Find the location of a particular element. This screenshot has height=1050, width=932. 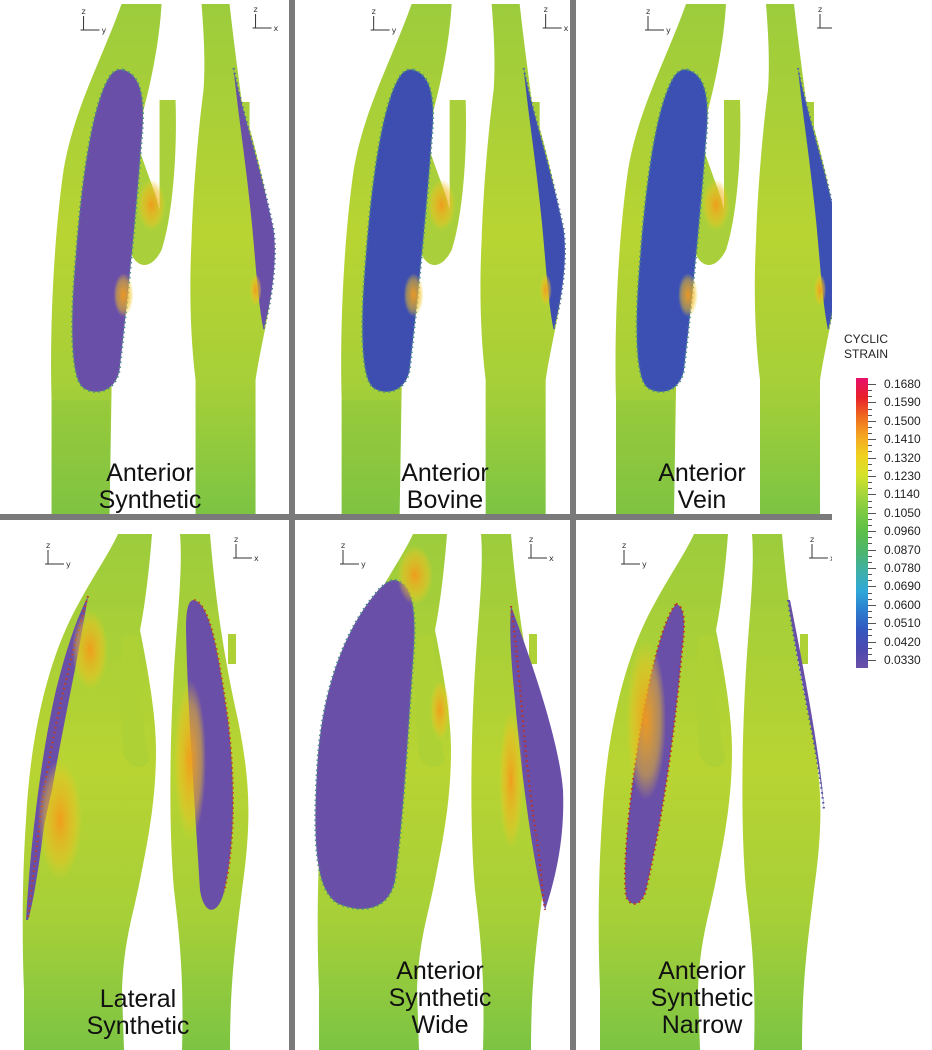

label-line: Vein is located at coordinates (702, 500).